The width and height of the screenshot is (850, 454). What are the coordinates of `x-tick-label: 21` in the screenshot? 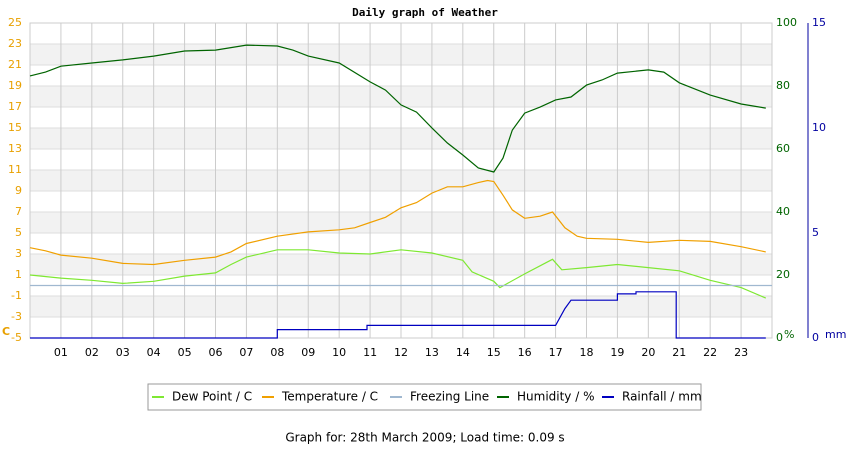 It's located at (679, 352).